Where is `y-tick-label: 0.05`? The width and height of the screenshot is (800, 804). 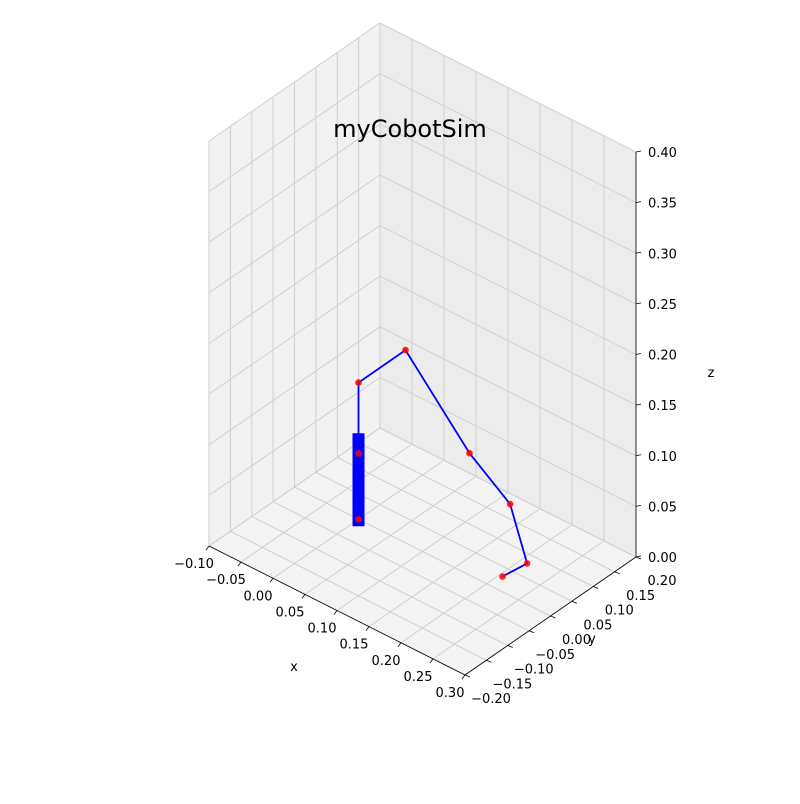
y-tick-label: 0.05 is located at coordinates (597, 625).